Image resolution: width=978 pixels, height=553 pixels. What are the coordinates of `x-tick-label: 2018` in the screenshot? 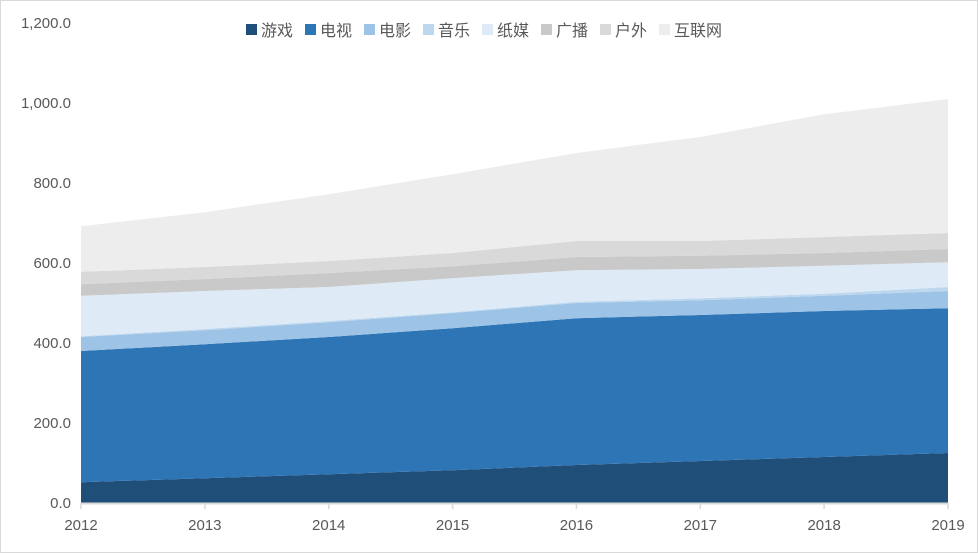 It's located at (823, 525).